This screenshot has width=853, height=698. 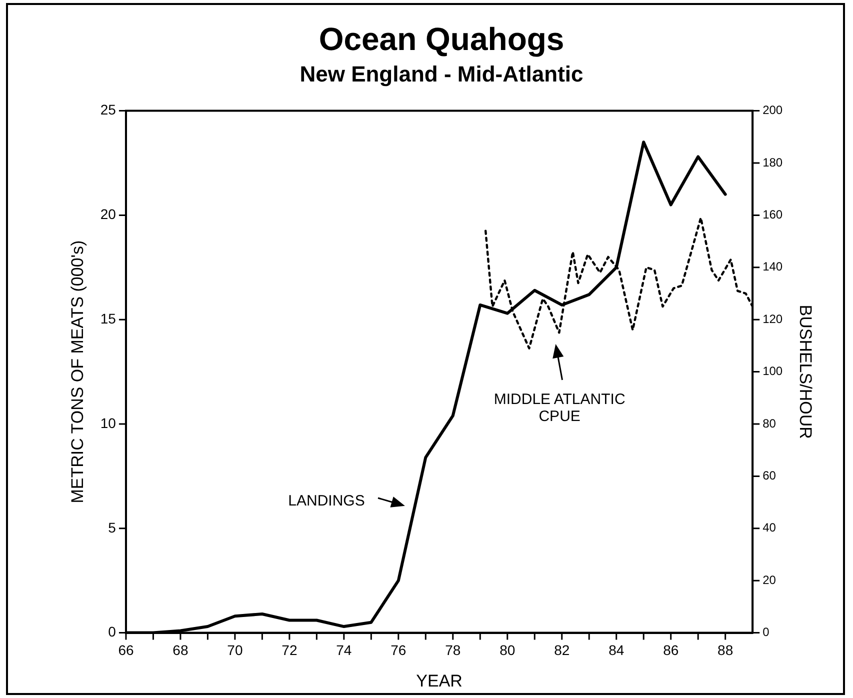 I want to click on x-tick-label: 72, so click(x=290, y=650).